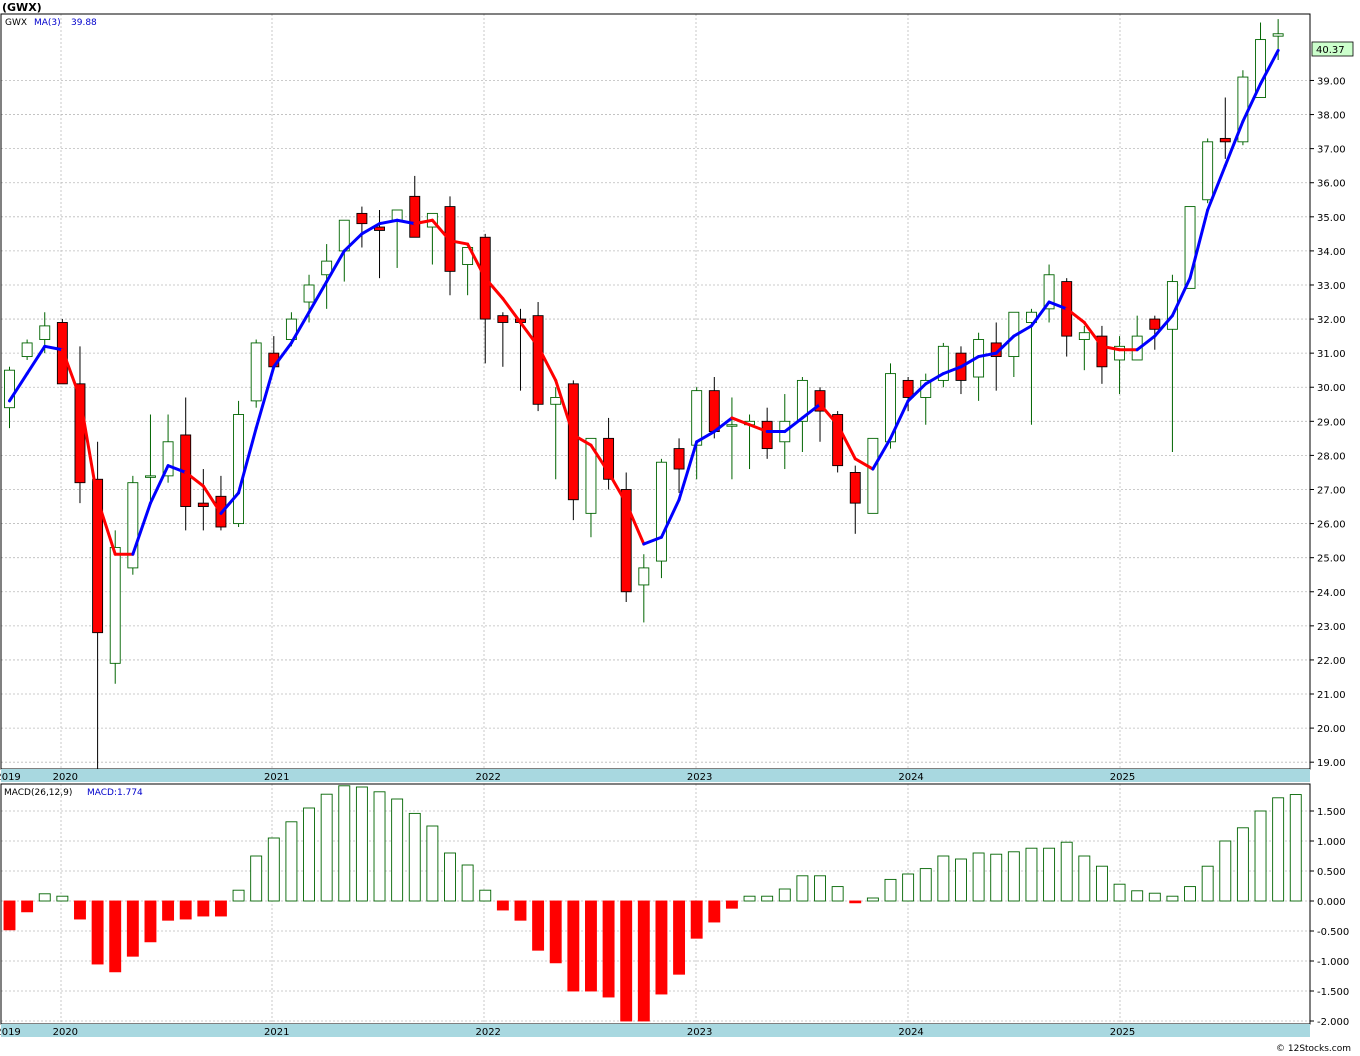  What do you see at coordinates (910, 1032) in the screenshot?
I see `year-label: 2024` at bounding box center [910, 1032].